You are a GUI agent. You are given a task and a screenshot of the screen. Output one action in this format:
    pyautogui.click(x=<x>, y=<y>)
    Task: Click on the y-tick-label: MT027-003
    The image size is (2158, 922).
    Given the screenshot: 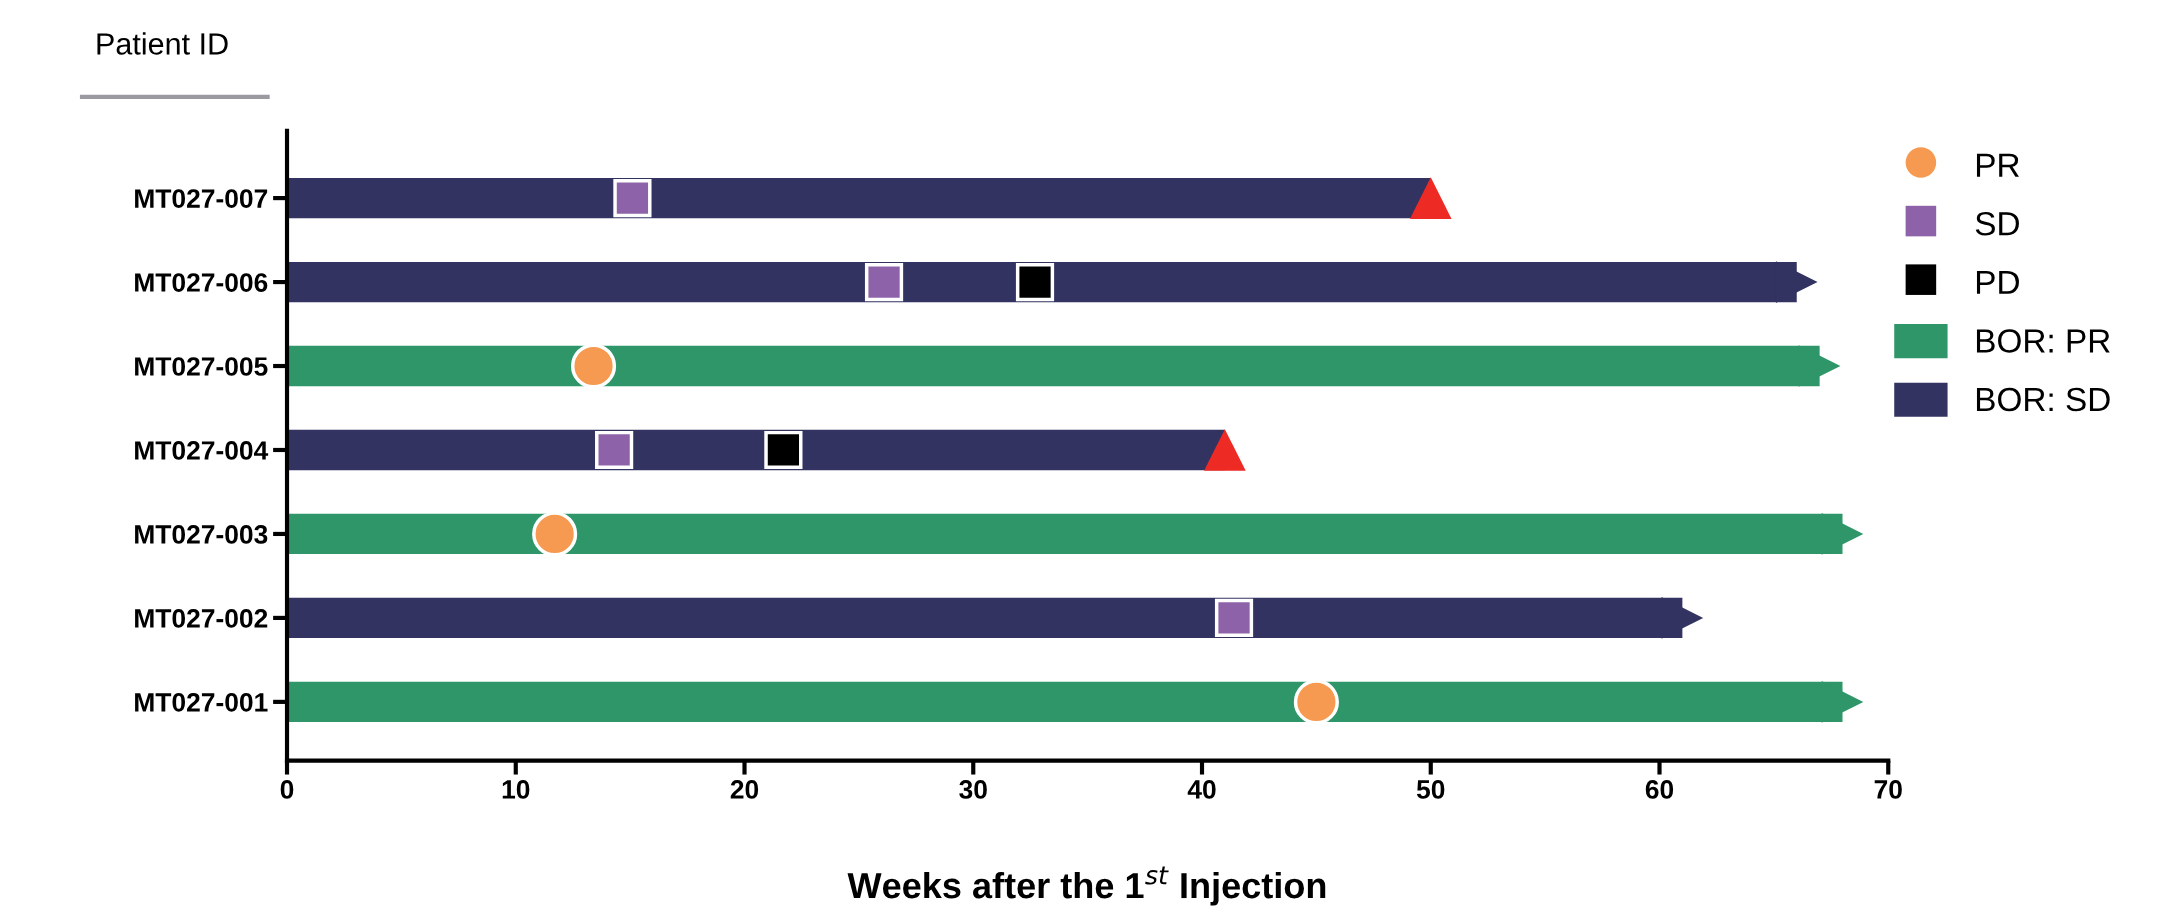 What is the action you would take?
    pyautogui.click(x=201, y=534)
    